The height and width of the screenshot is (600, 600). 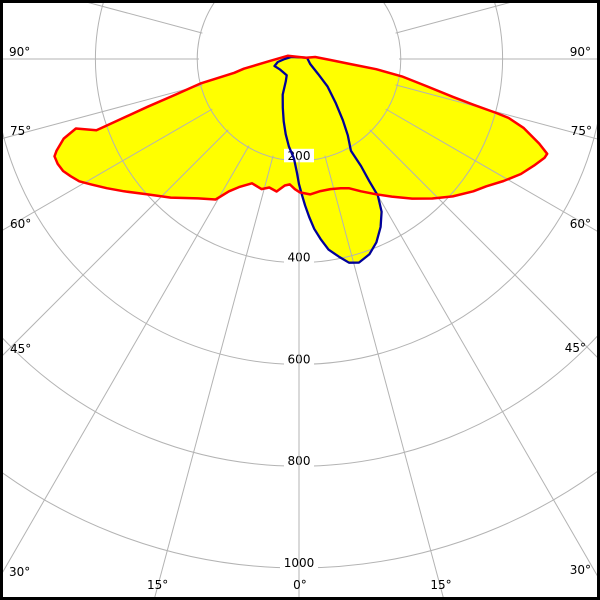 I want to click on grid-radial-45deg, so click(x=483, y=243).